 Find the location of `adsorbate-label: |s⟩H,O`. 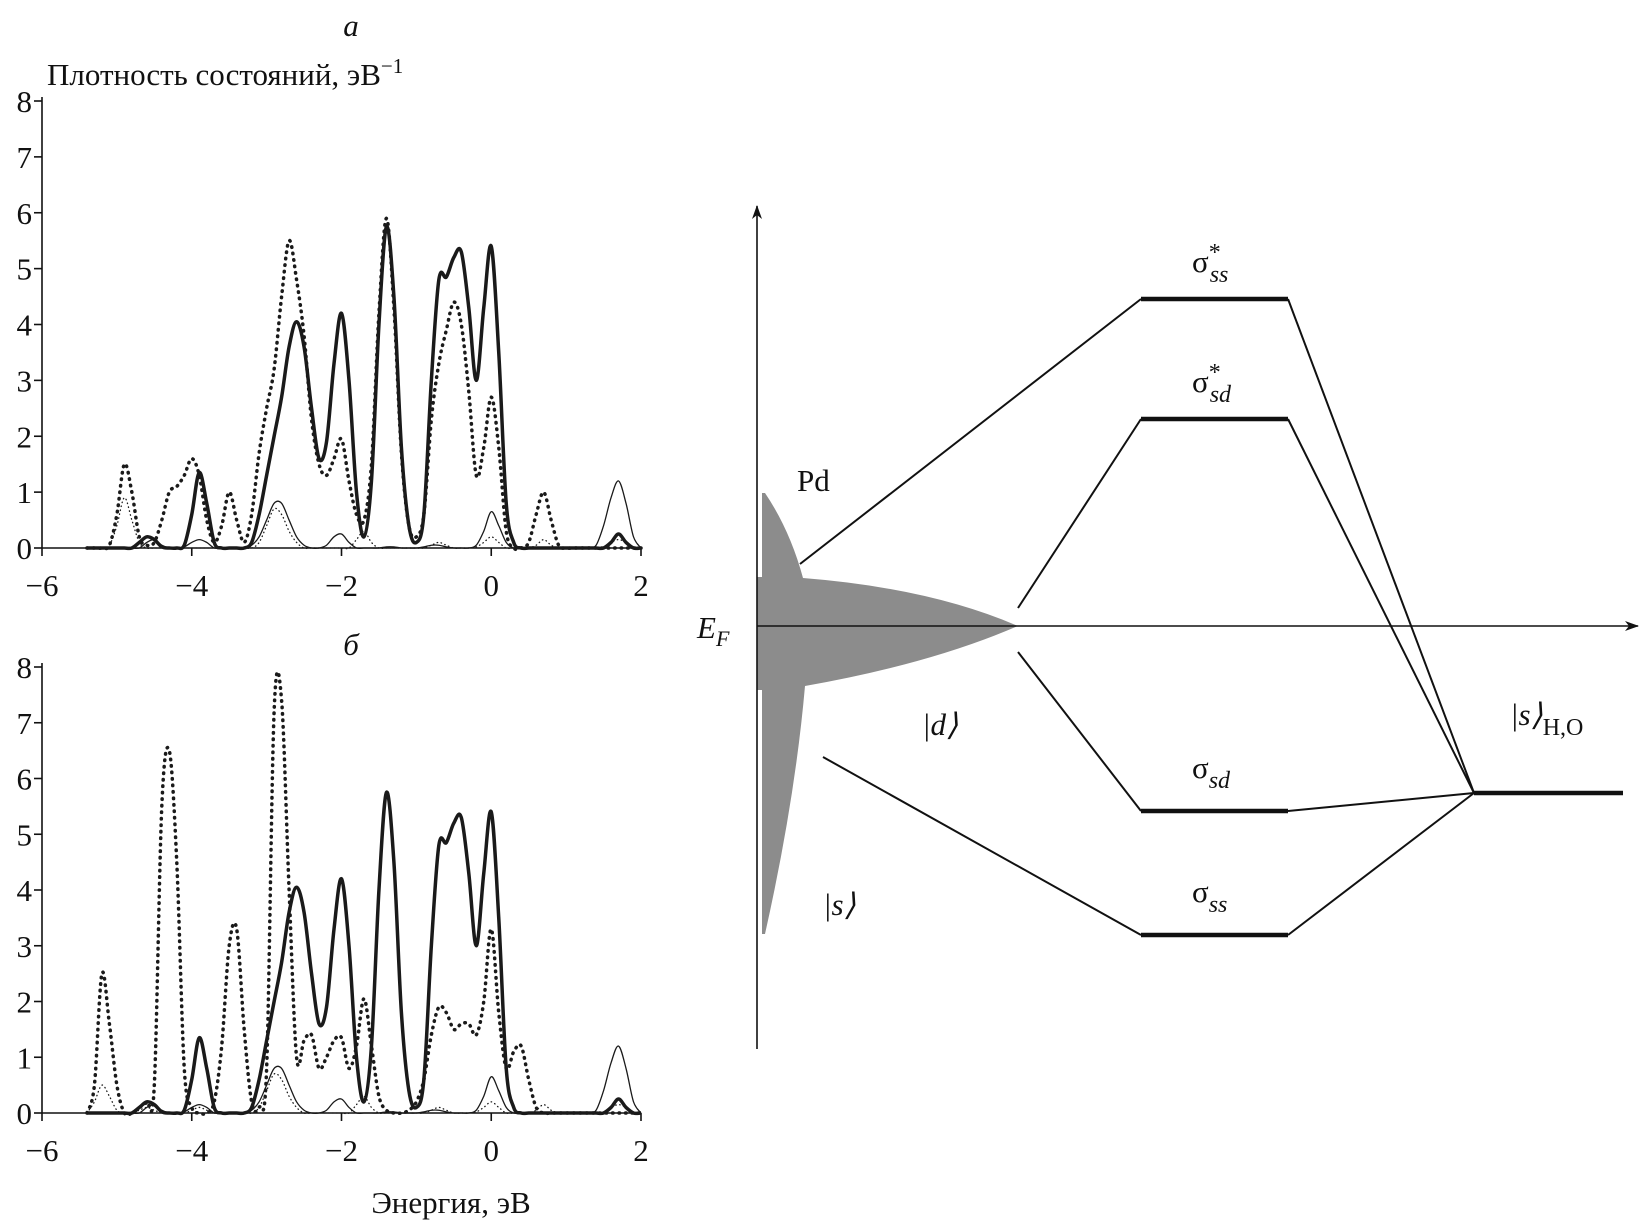

adsorbate-label: |s⟩H,O is located at coordinates (1546, 719).